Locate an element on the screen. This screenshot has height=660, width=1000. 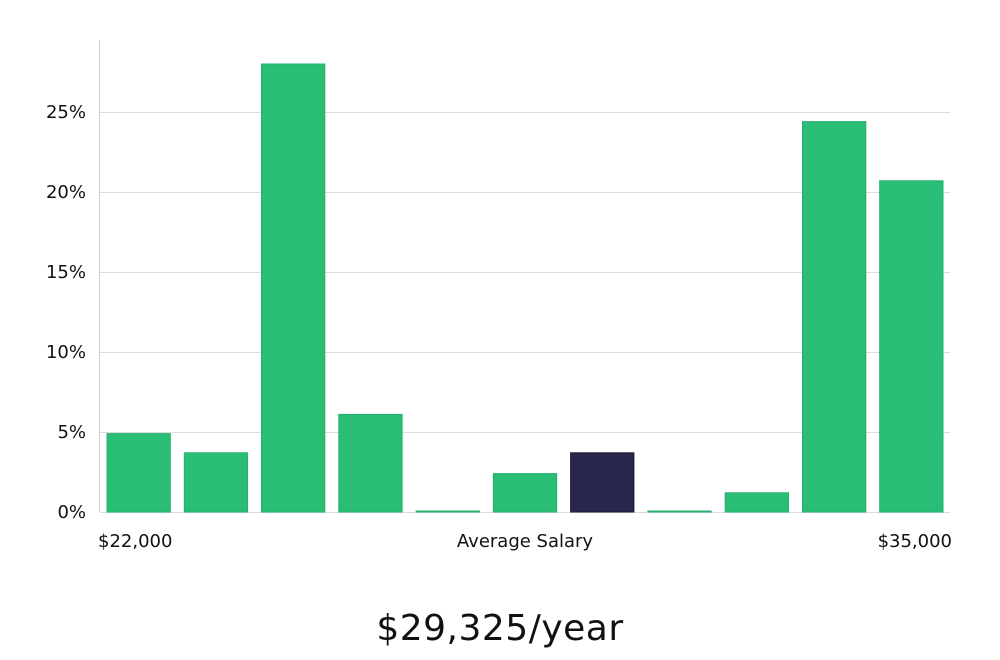
y-tick-label: 10% is located at coordinates (66, 352).